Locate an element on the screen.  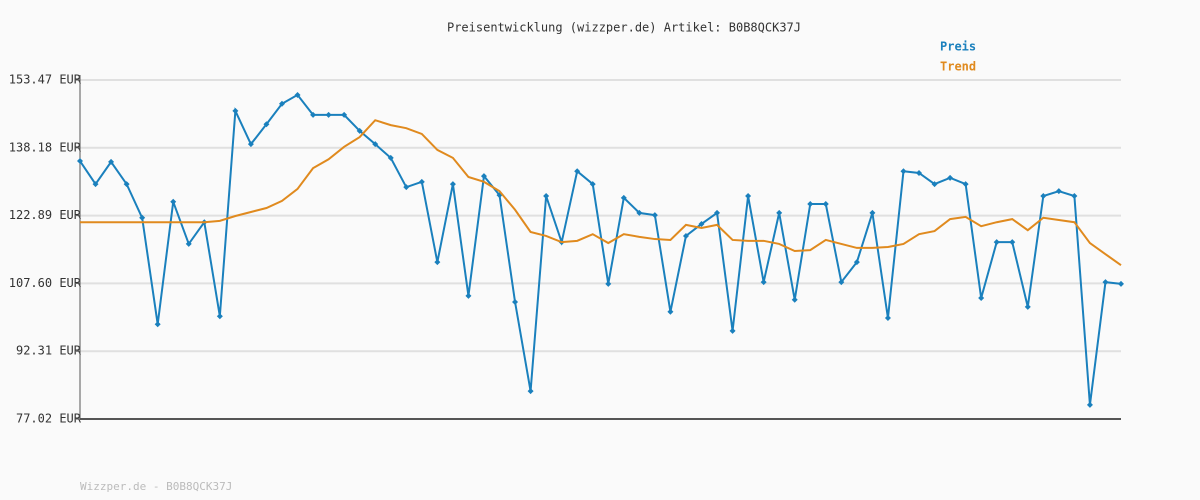
legend-label: Trend is located at coordinates (958, 67).